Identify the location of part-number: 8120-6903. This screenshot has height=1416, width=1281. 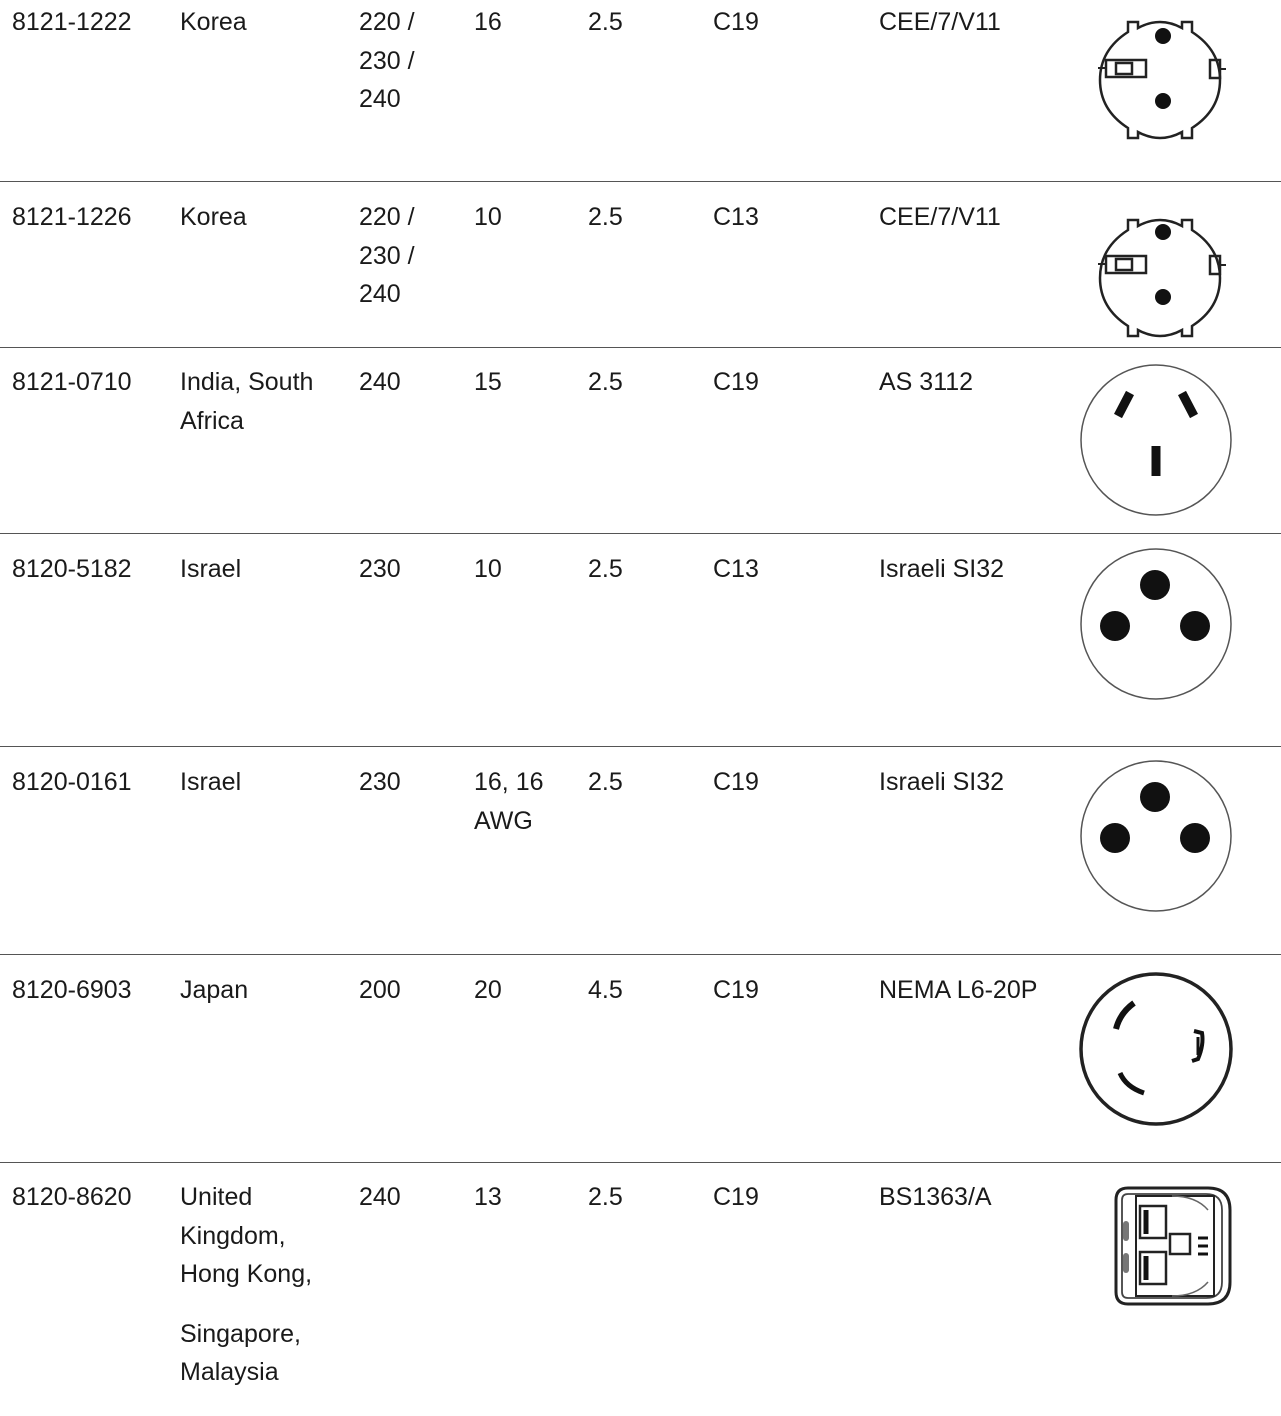
(72, 990).